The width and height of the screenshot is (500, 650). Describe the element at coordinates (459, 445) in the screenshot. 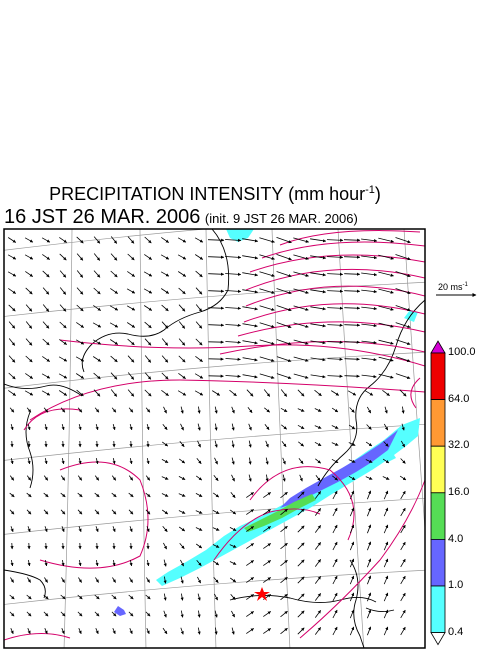

I see `colorbar-label-32: 32.0` at that location.